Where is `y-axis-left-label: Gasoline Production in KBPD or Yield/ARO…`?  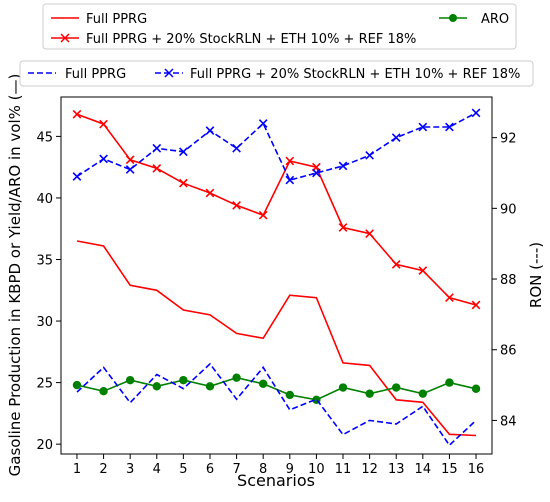
y-axis-left-label: Gasoline Production in KBPD or Yield/ARO… is located at coordinates (15, 275).